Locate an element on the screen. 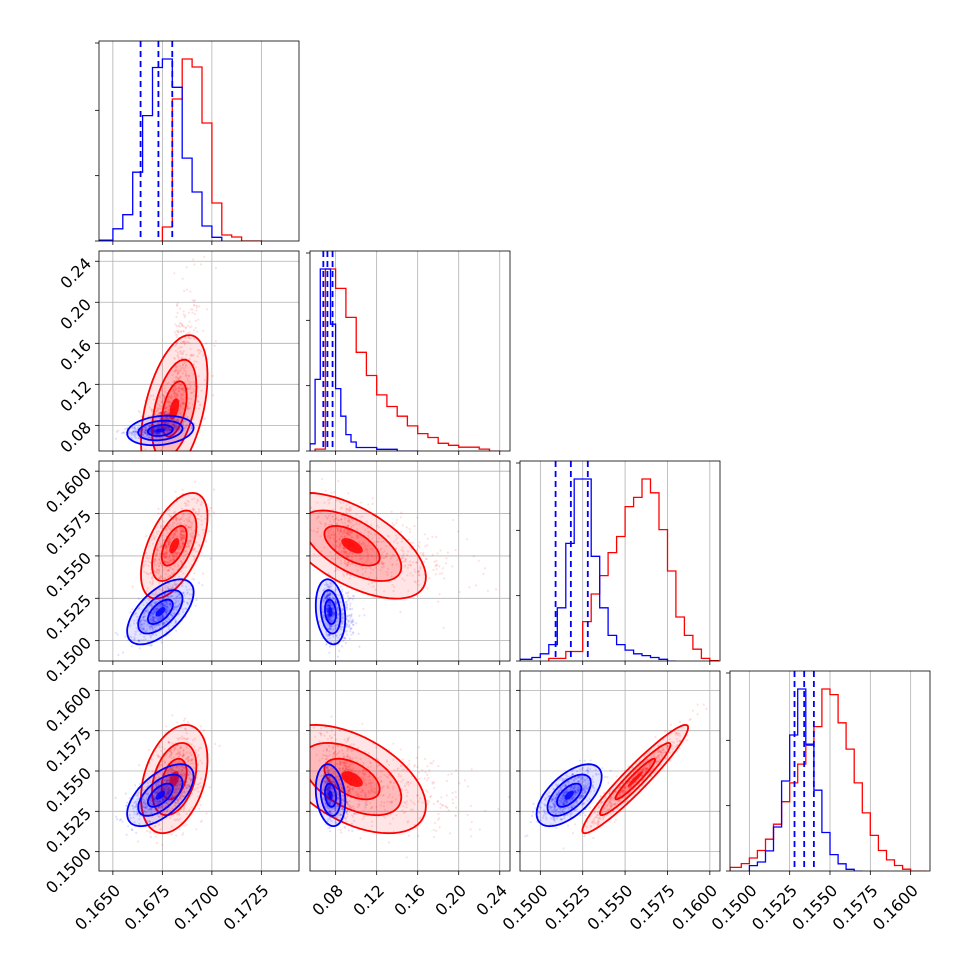 This screenshot has height=970, width=970. x-tick-label: 0.08 is located at coordinates (327, 900).